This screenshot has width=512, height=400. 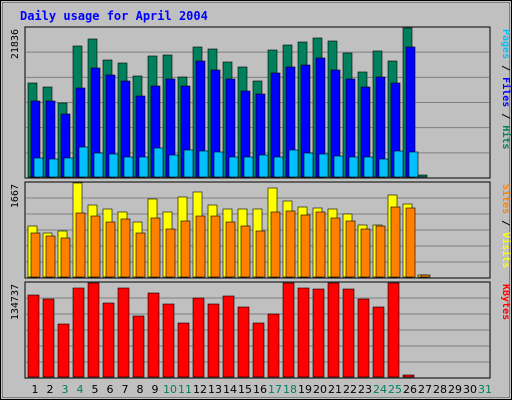 What do you see at coordinates (290, 389) in the screenshot?
I see `day-label: 18` at bounding box center [290, 389].